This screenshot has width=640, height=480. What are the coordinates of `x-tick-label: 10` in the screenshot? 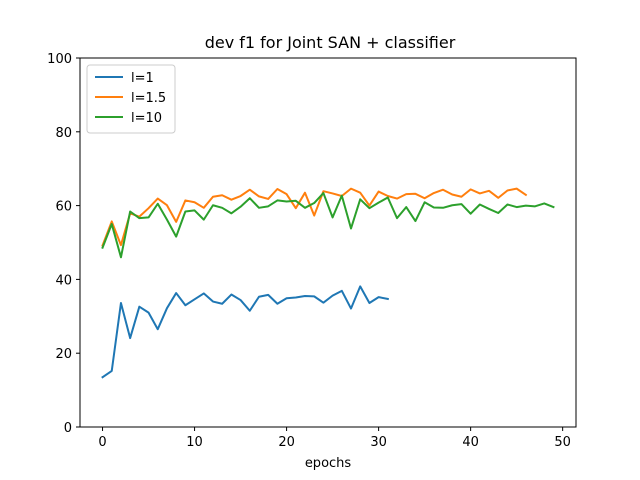 It's located at (194, 442).